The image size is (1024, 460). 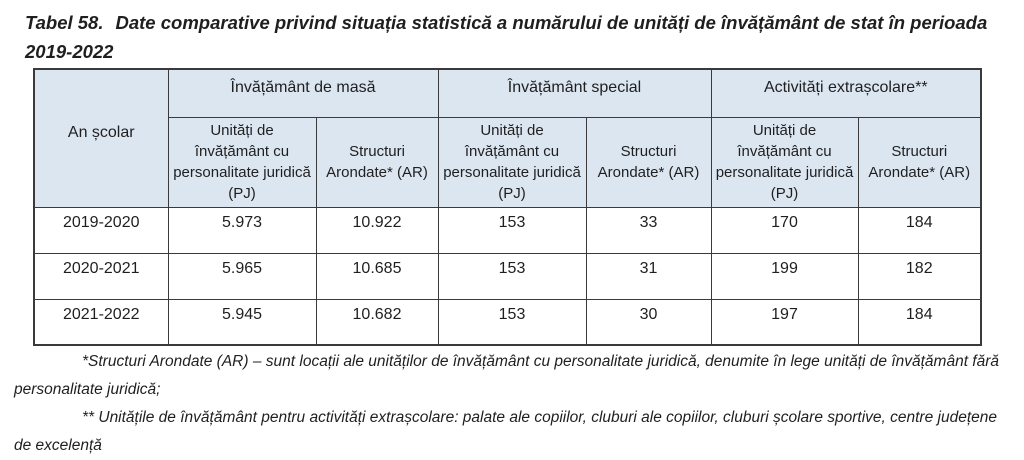 What do you see at coordinates (377, 322) in the screenshot?
I see `value-cell: 10.682` at bounding box center [377, 322].